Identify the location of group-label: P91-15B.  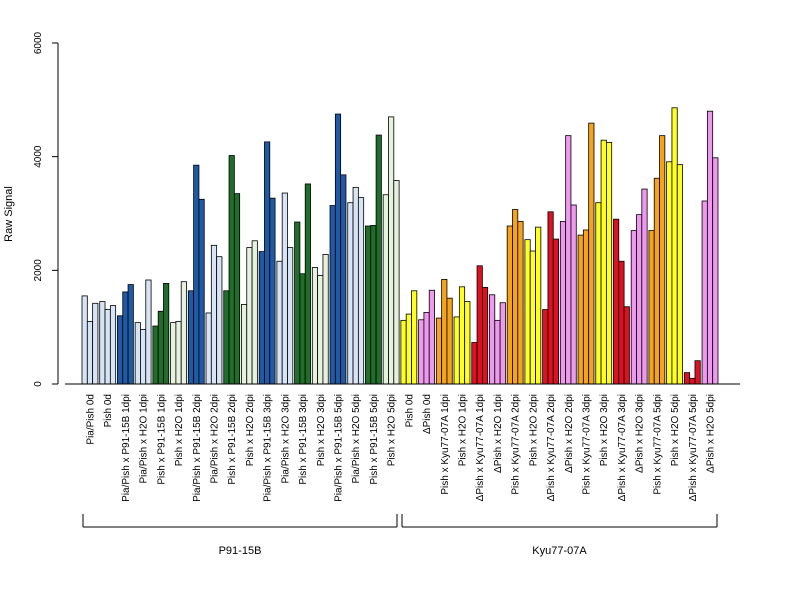
(240, 551).